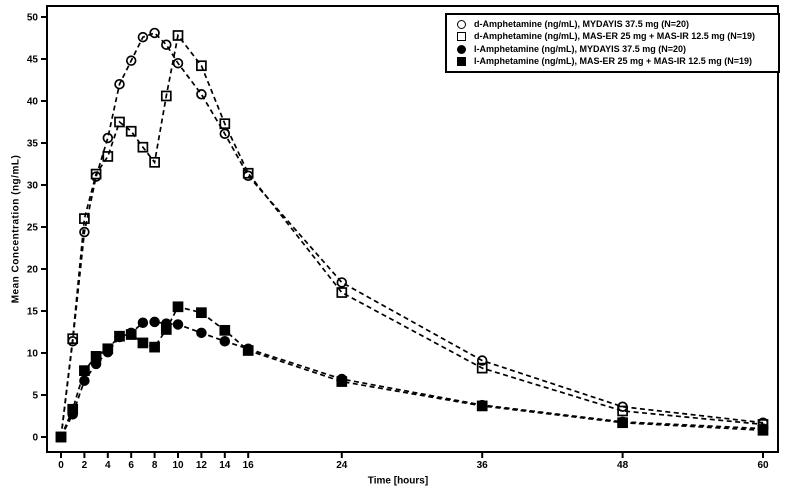 This screenshot has height=494, width=791. Describe the element at coordinates (483, 465) in the screenshot. I see `x-tick-label: 36` at that location.